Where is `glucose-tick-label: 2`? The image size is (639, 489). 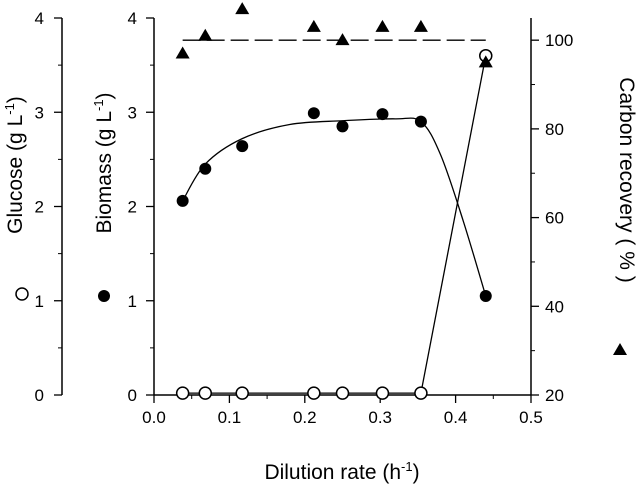
glucose-tick-label: 2 is located at coordinates (39, 207).